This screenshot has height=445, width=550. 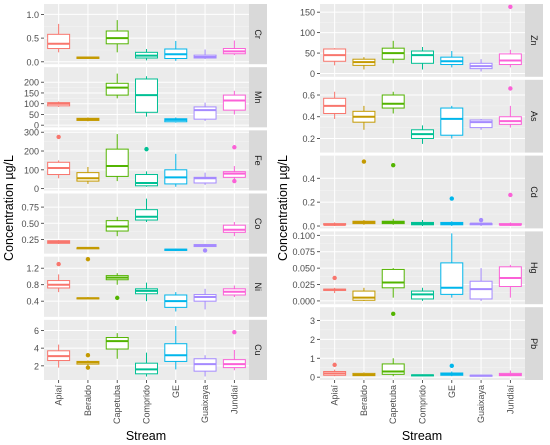 I want to click on facet-label: Hg, so click(x=534, y=268).